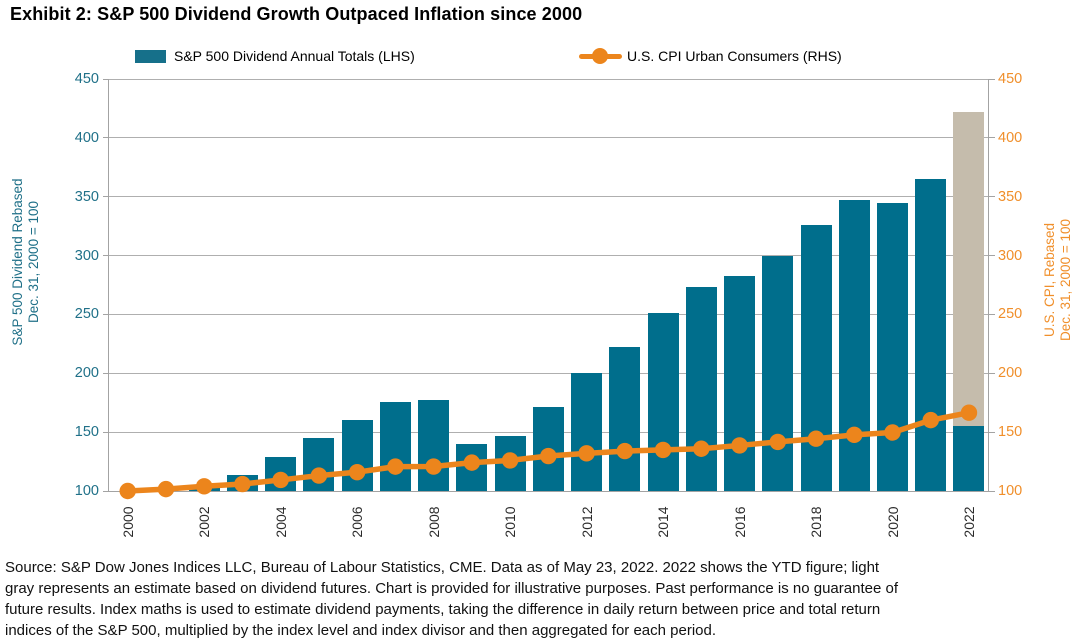 This screenshot has height=644, width=1089. Describe the element at coordinates (86, 255) in the screenshot. I see `y-tick-left-300: 300` at that location.